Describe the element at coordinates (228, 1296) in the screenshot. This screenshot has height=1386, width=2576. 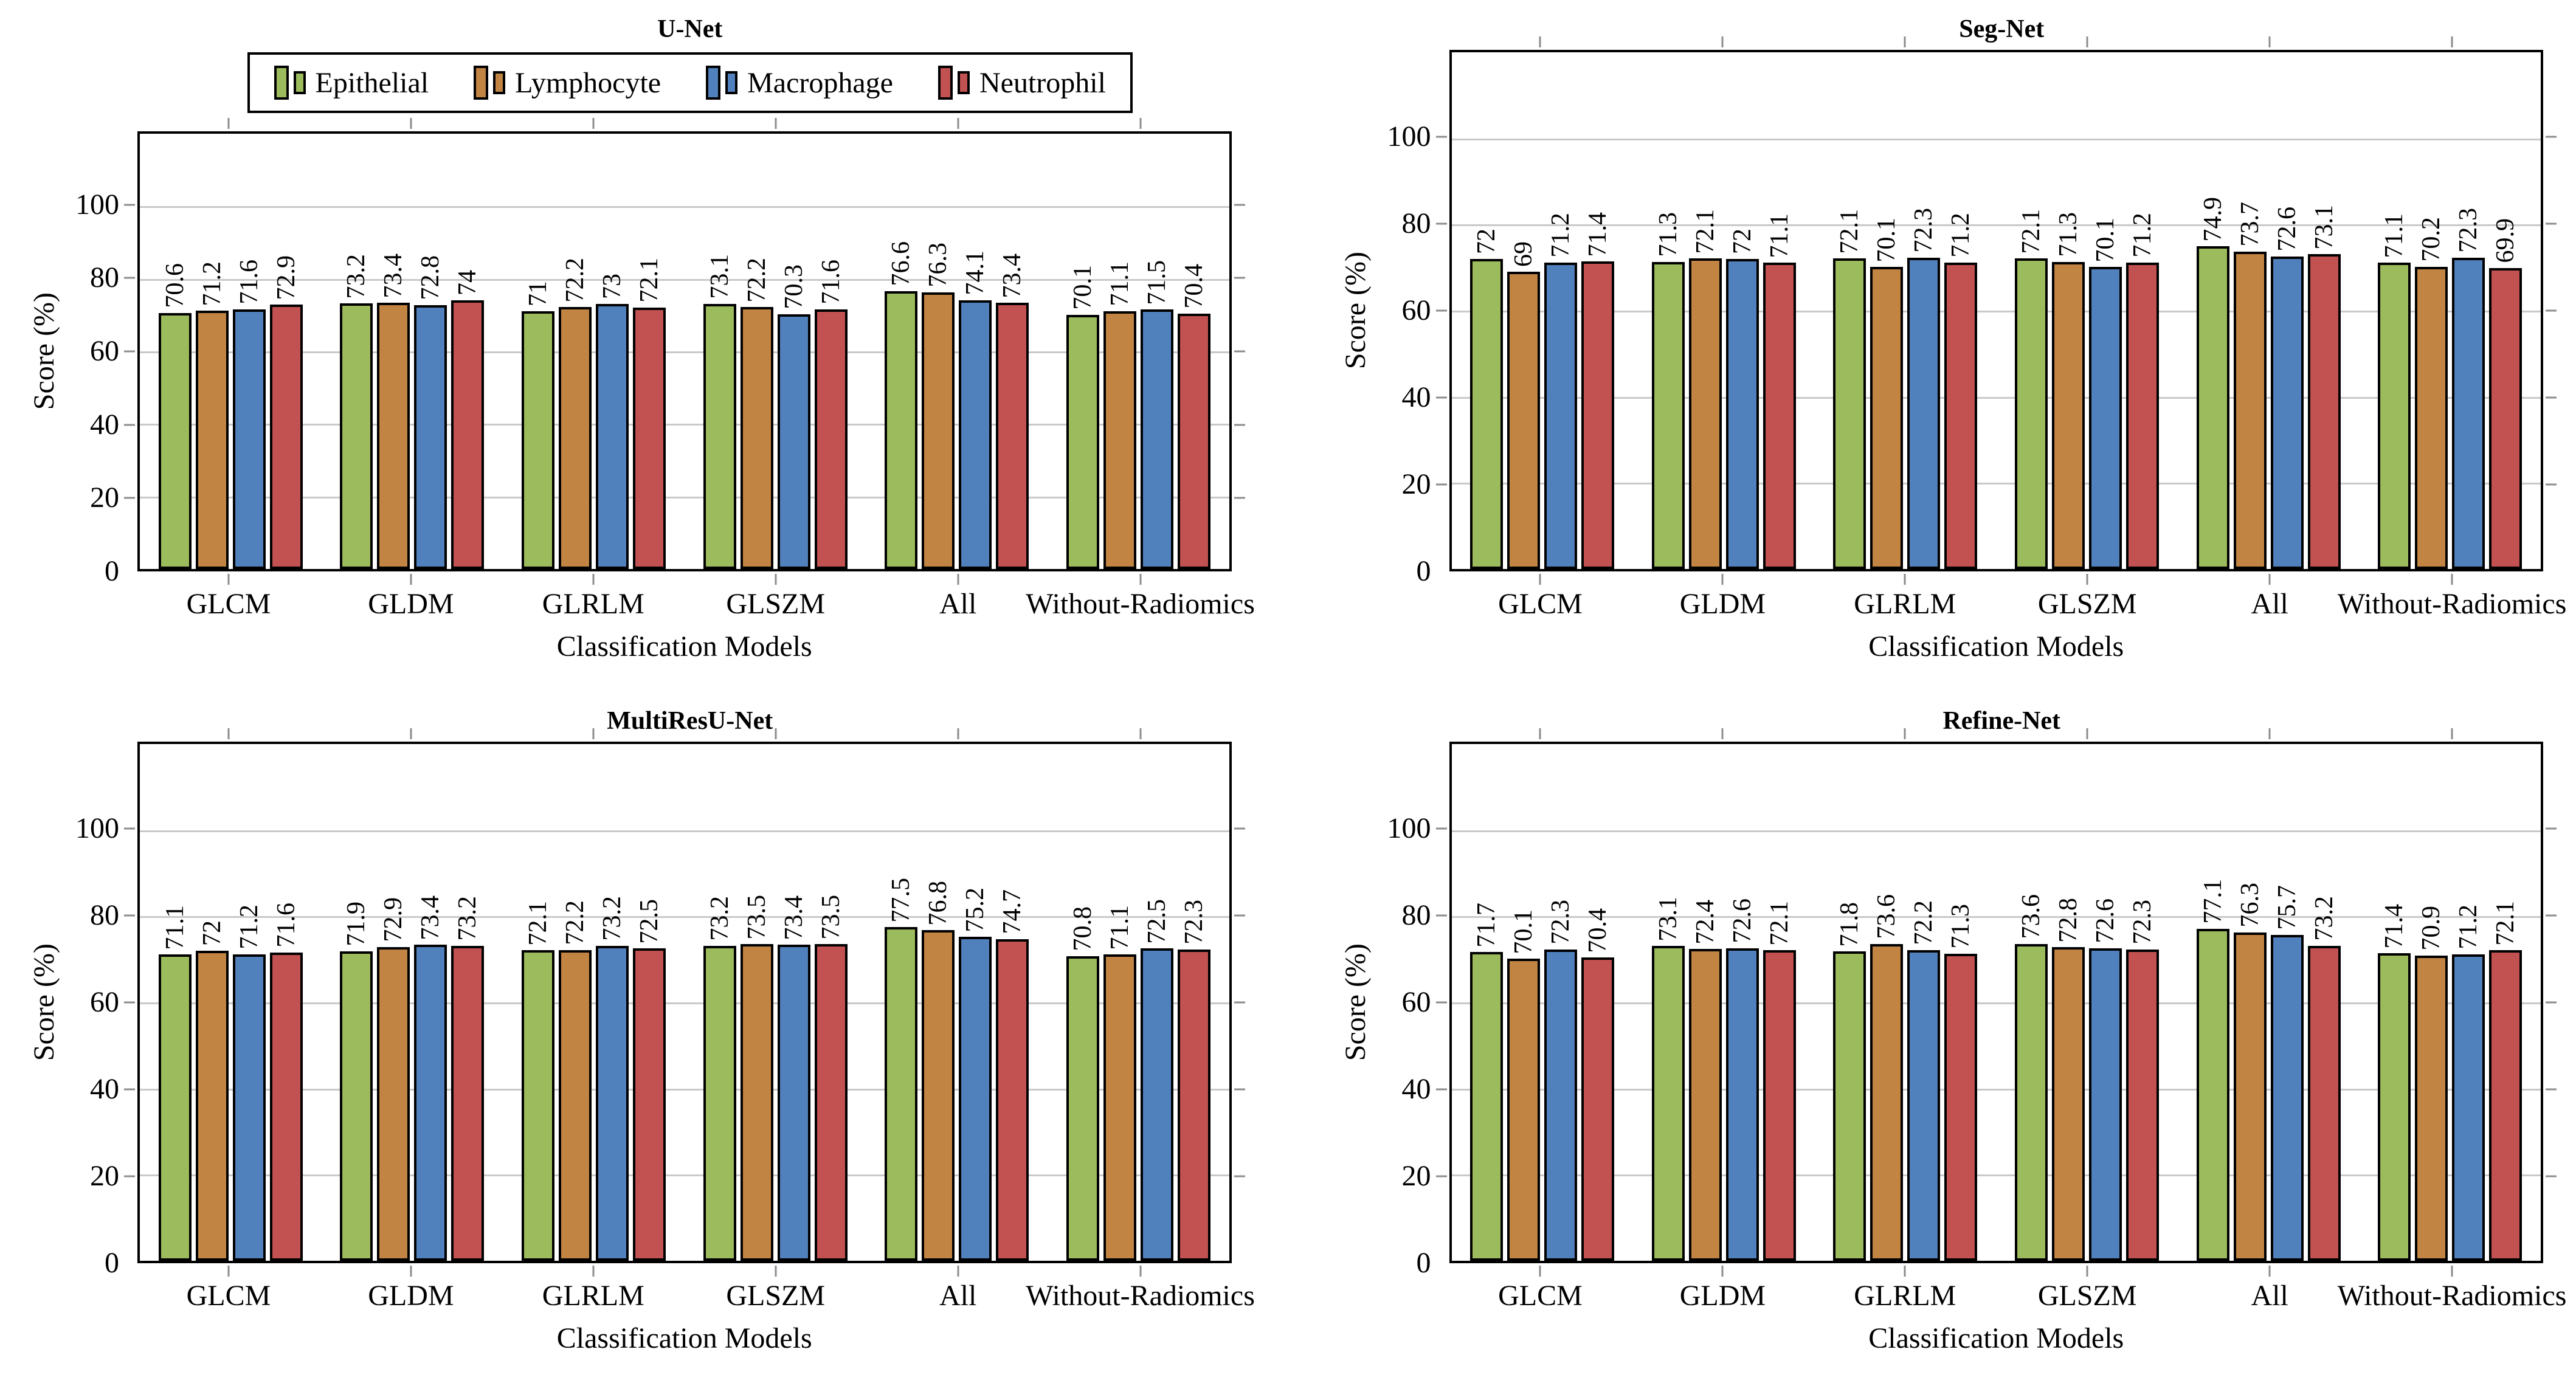
I see `x-tick-label-glcm: GLCM` at that location.